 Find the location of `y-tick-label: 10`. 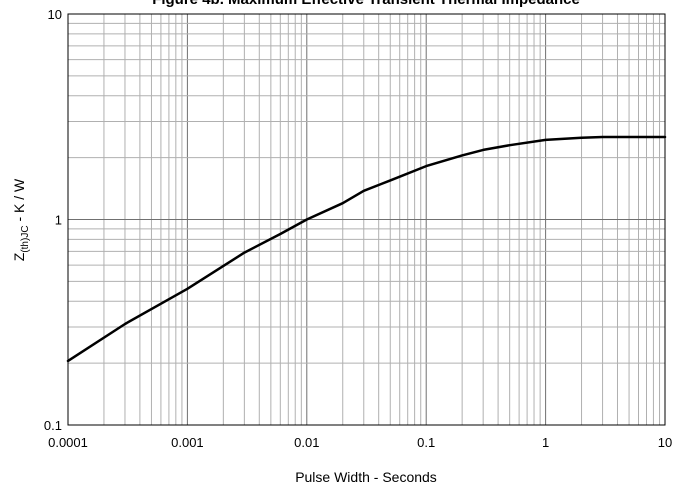

y-tick-label: 10 is located at coordinates (55, 14).